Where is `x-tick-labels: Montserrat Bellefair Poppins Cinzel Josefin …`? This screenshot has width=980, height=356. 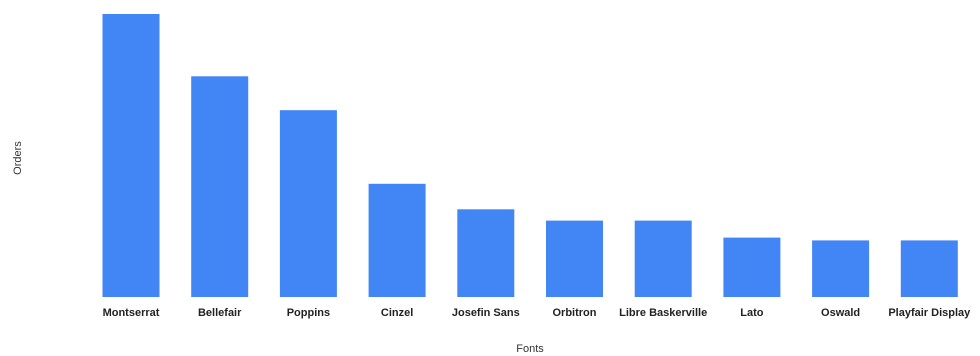
x-tick-labels: Montserrat Bellefair Poppins Cinzel Josefin … is located at coordinates (537, 313).